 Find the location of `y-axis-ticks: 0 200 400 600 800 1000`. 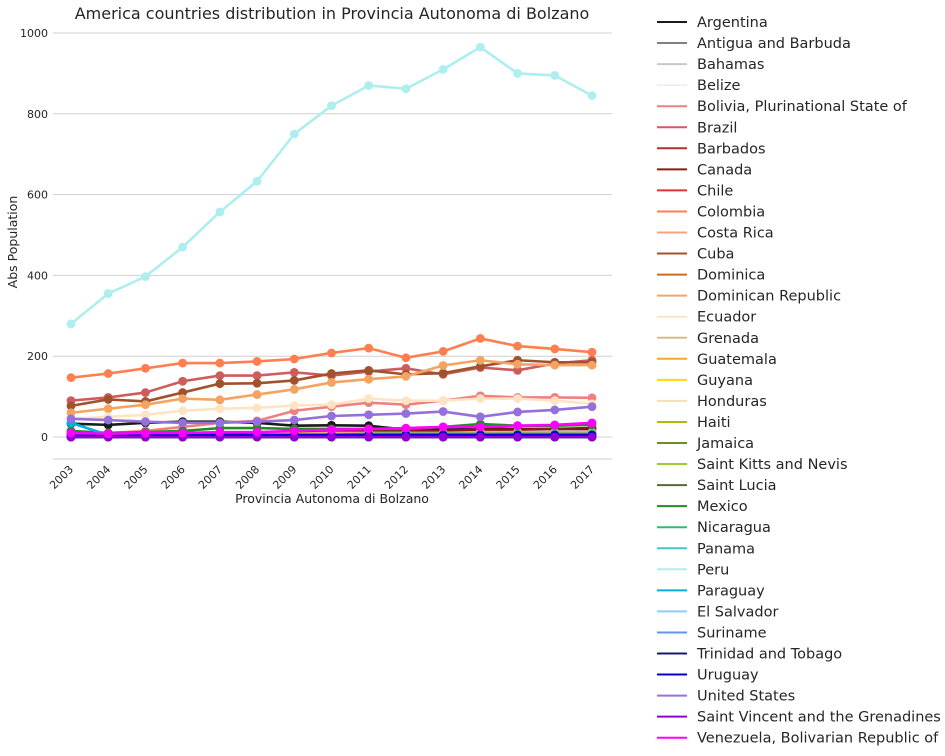

y-axis-ticks: 0 200 400 600 800 1000 is located at coordinates (34, 235).